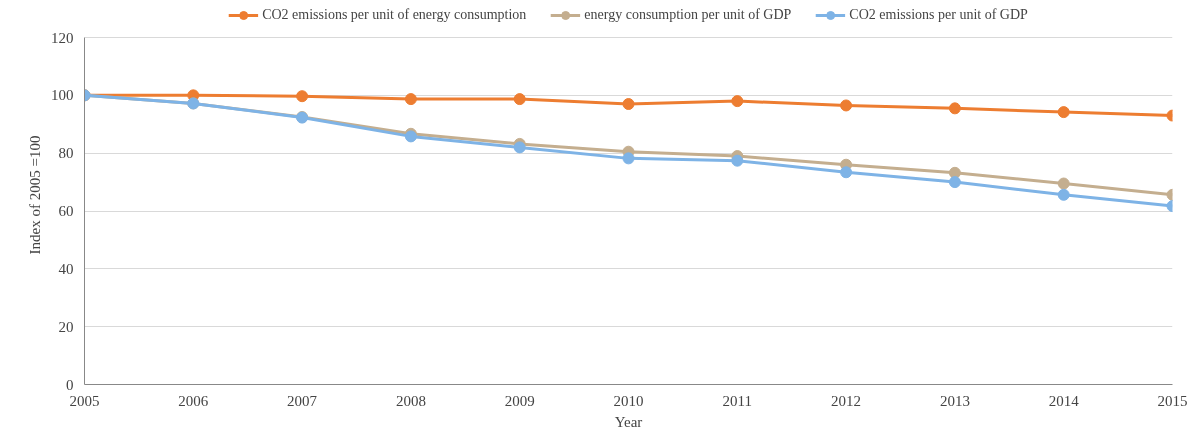  I want to click on x-tick-label: 2014, so click(1064, 400).